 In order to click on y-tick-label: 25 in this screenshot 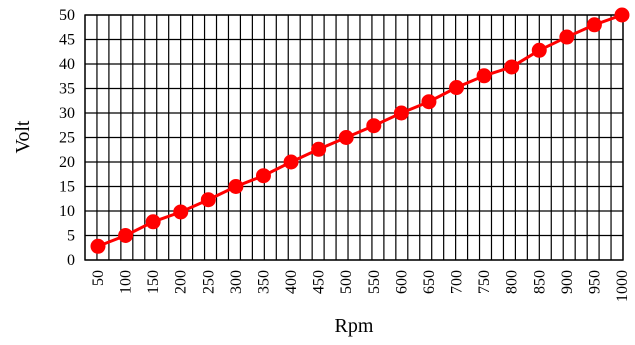, I will do `click(67, 138)`.